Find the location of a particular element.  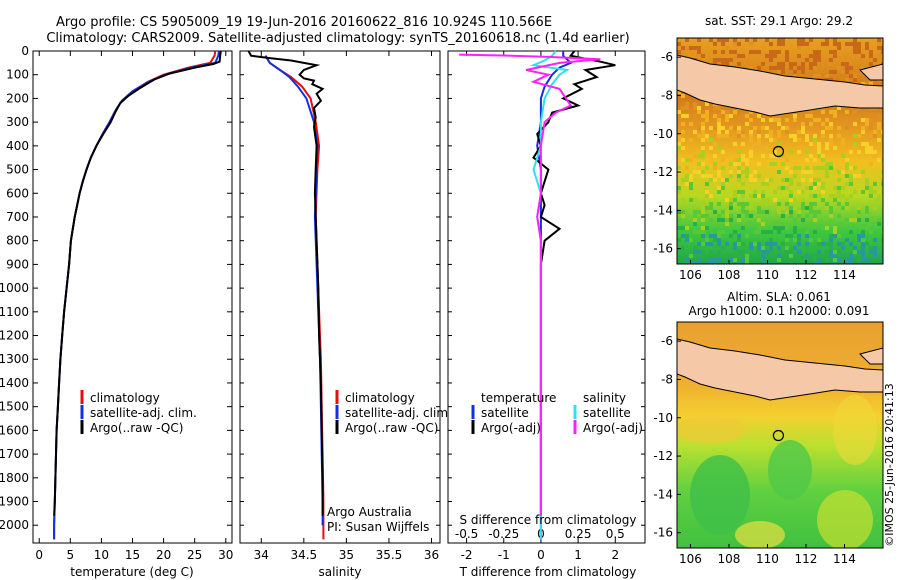

sst-map-axes: 106 108 110 112 114 -6 -8 -10 -12 -14 -16 is located at coordinates (754, 166).